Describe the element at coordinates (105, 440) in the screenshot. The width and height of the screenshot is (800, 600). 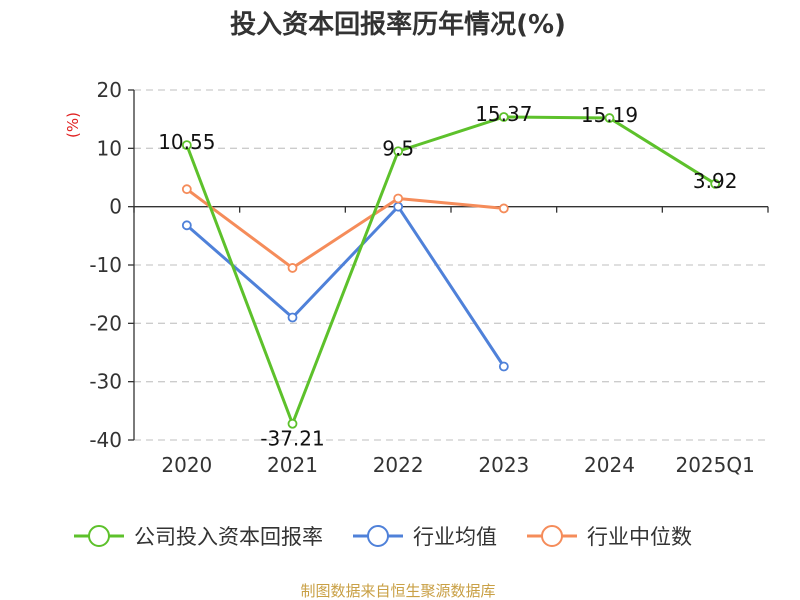
I see `y-tick-label: -40` at that location.